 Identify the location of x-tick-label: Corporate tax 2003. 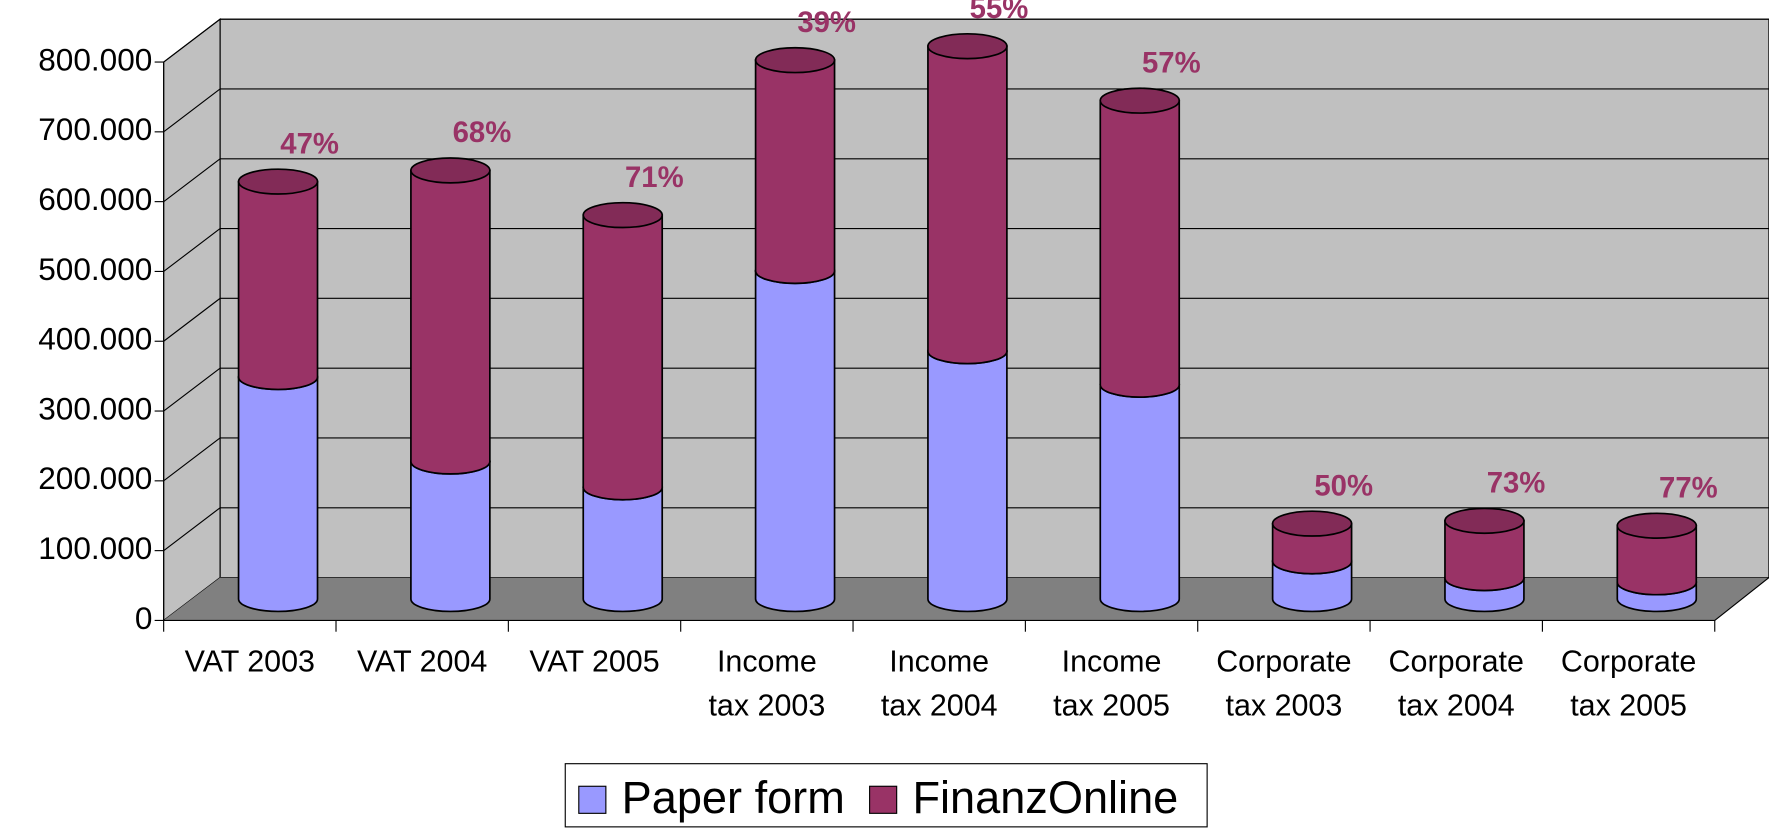
(1283, 683).